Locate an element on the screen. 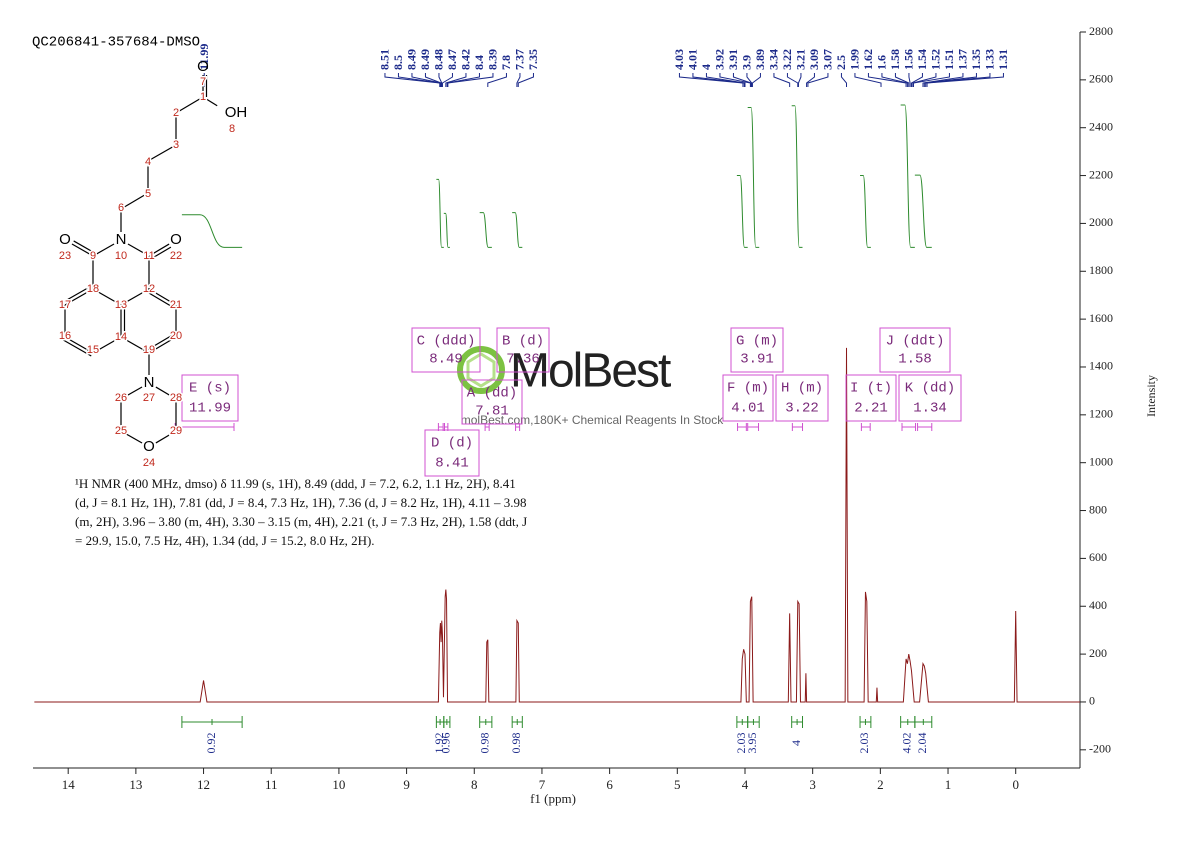 This screenshot has width=1190, height=841. y-tick-label: 1000 is located at coordinates (1101, 461).